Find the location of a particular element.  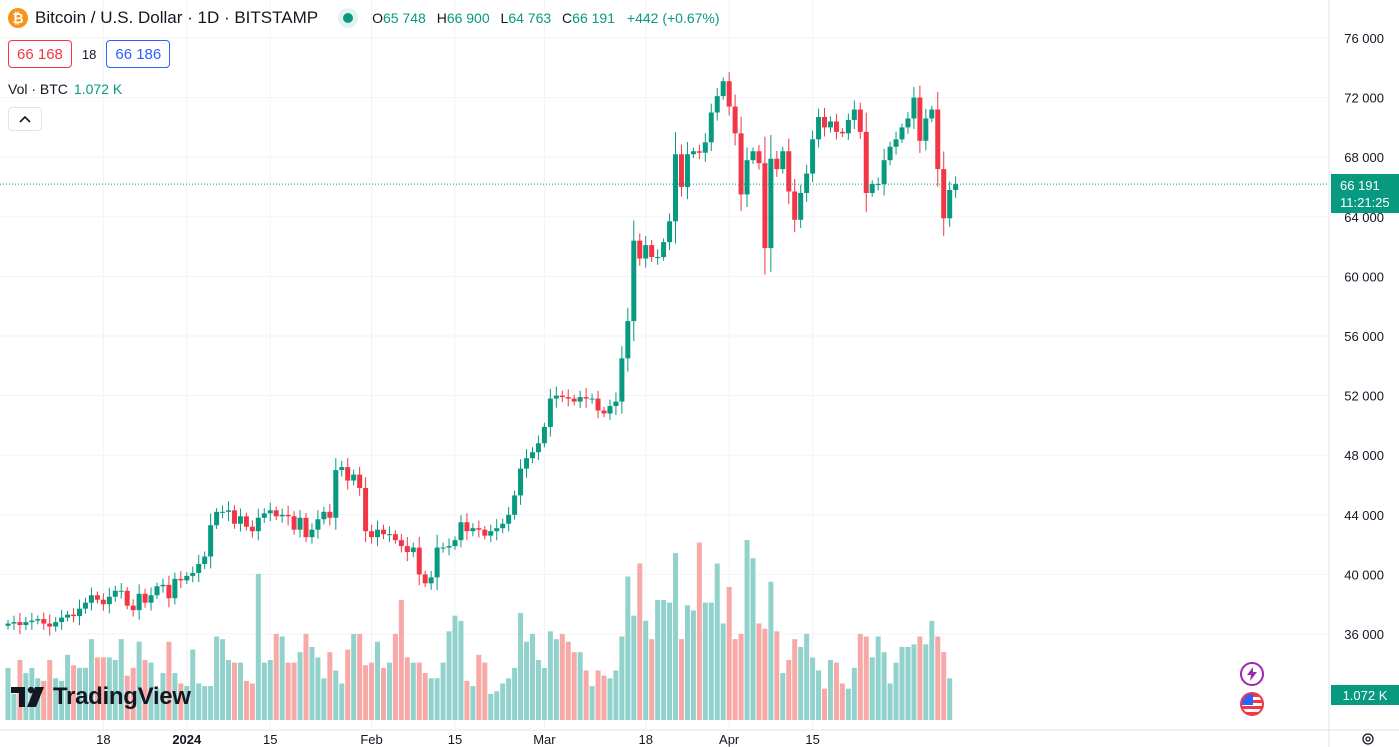

buy-price-button: 66 186 is located at coordinates (138, 54).